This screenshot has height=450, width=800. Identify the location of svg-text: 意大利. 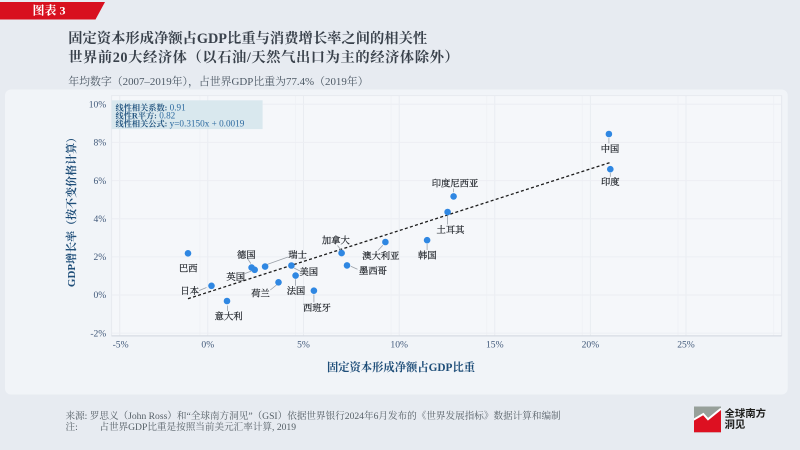
(229, 316).